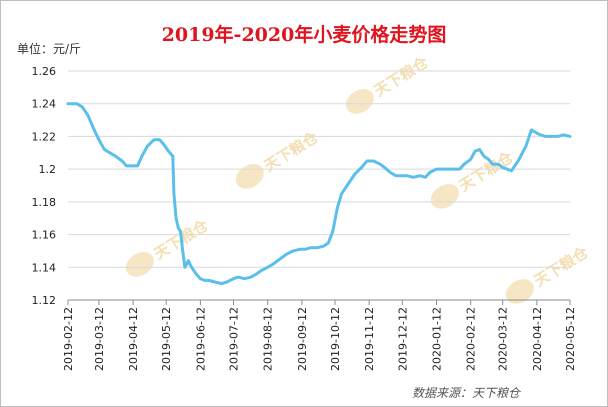  I want to click on x-tick-label: 2019-10-12, so click(335, 339).